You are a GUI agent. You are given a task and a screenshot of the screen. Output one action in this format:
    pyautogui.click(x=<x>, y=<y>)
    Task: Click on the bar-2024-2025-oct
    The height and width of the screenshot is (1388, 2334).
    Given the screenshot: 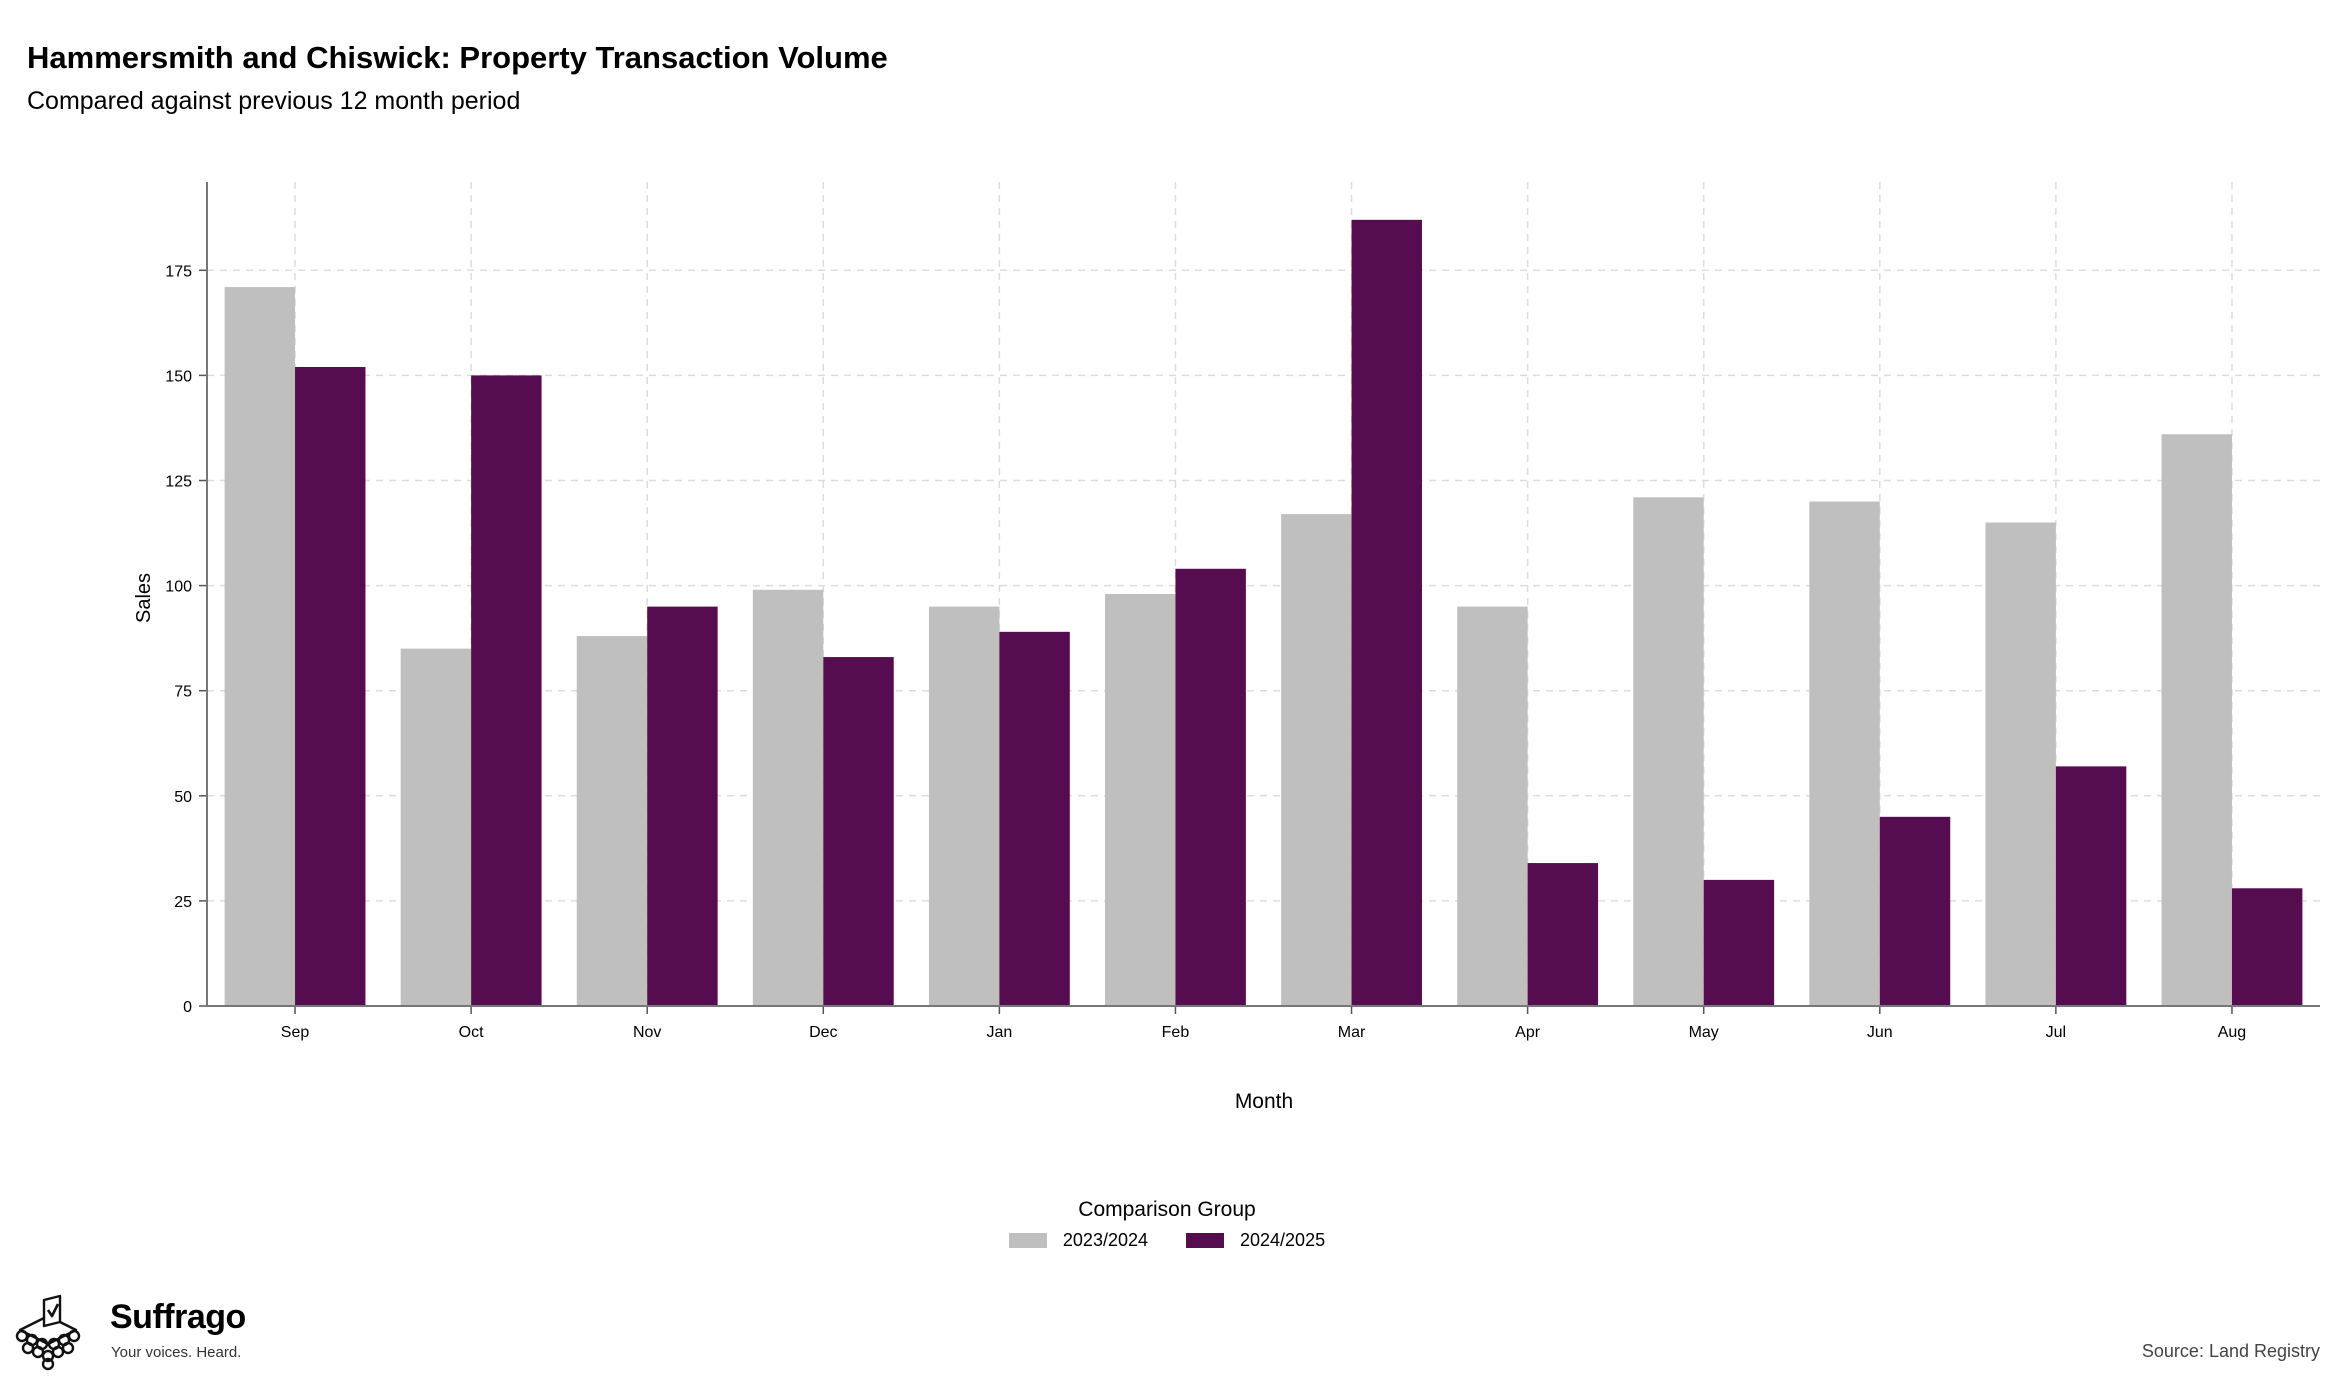 What is the action you would take?
    pyautogui.click(x=506, y=690)
    